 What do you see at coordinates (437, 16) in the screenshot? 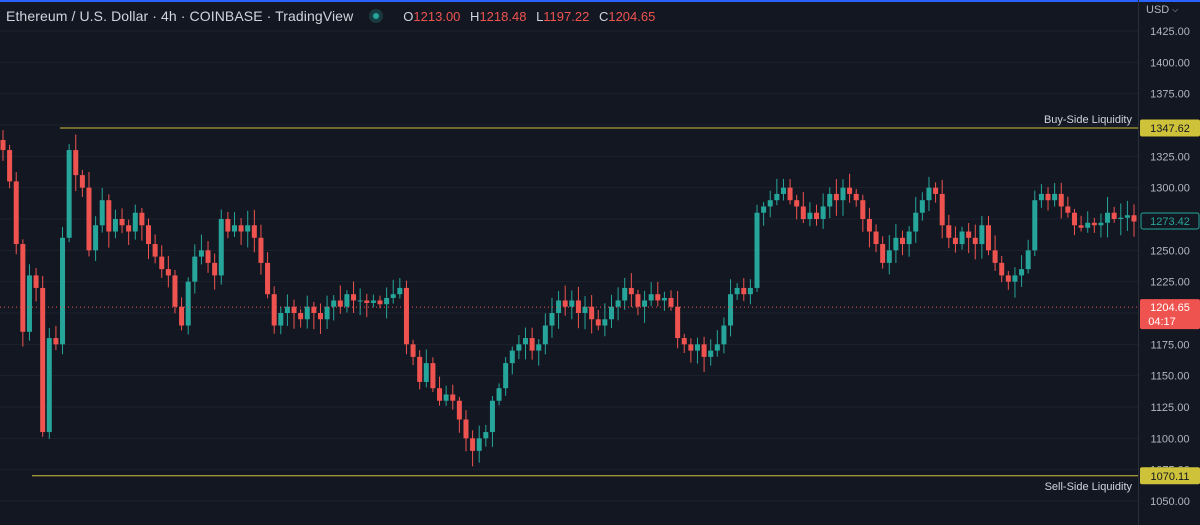
I see `open-value: 1213.00` at bounding box center [437, 16].